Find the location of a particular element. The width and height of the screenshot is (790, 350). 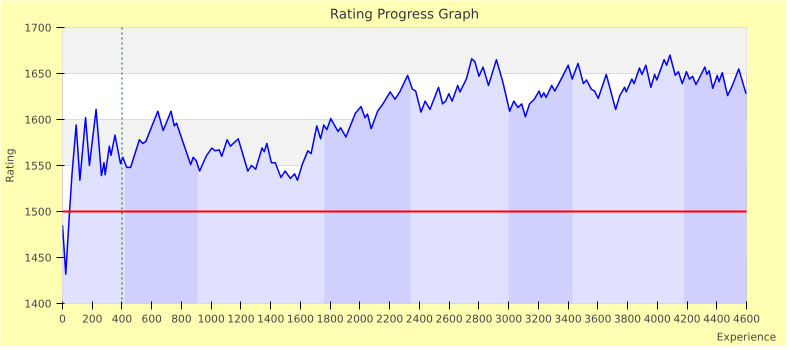

x-tick-label: 1600 is located at coordinates (300, 319).